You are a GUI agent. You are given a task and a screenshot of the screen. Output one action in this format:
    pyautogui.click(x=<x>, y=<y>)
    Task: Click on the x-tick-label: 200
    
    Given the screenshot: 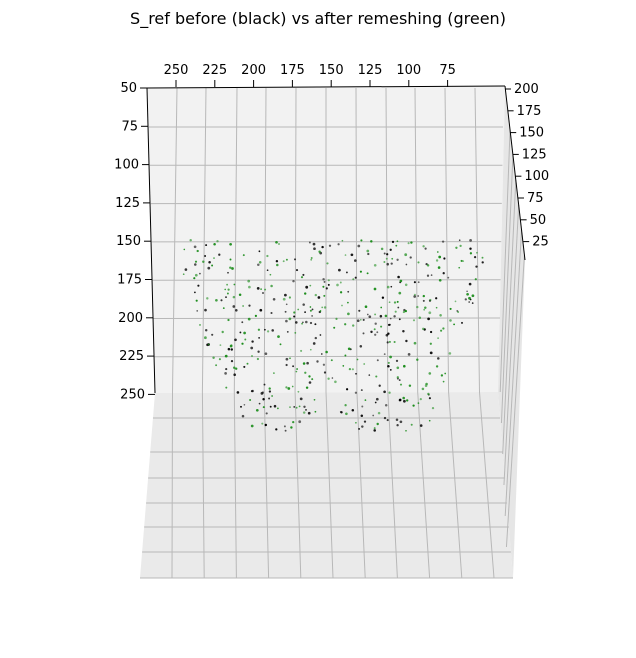 What is the action you would take?
    pyautogui.click(x=253, y=70)
    